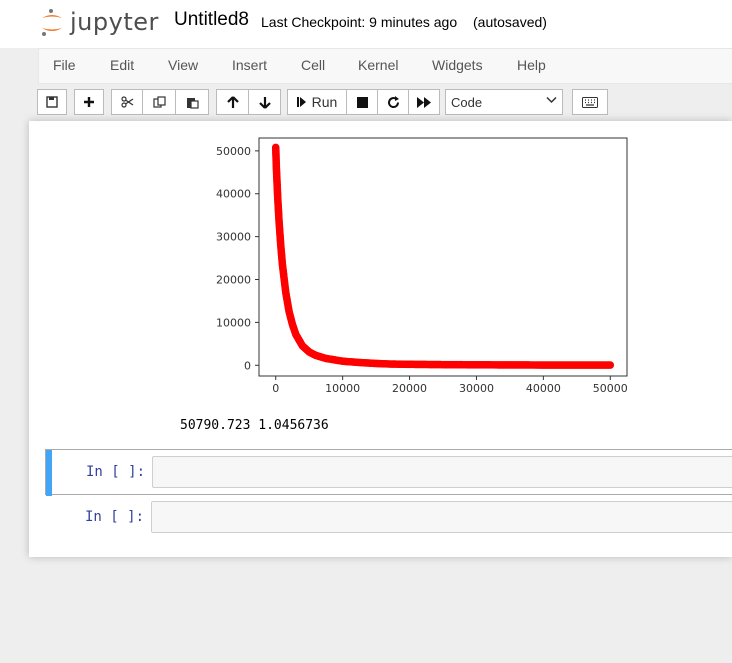  I want to click on fast-forward-icon, so click(424, 102).